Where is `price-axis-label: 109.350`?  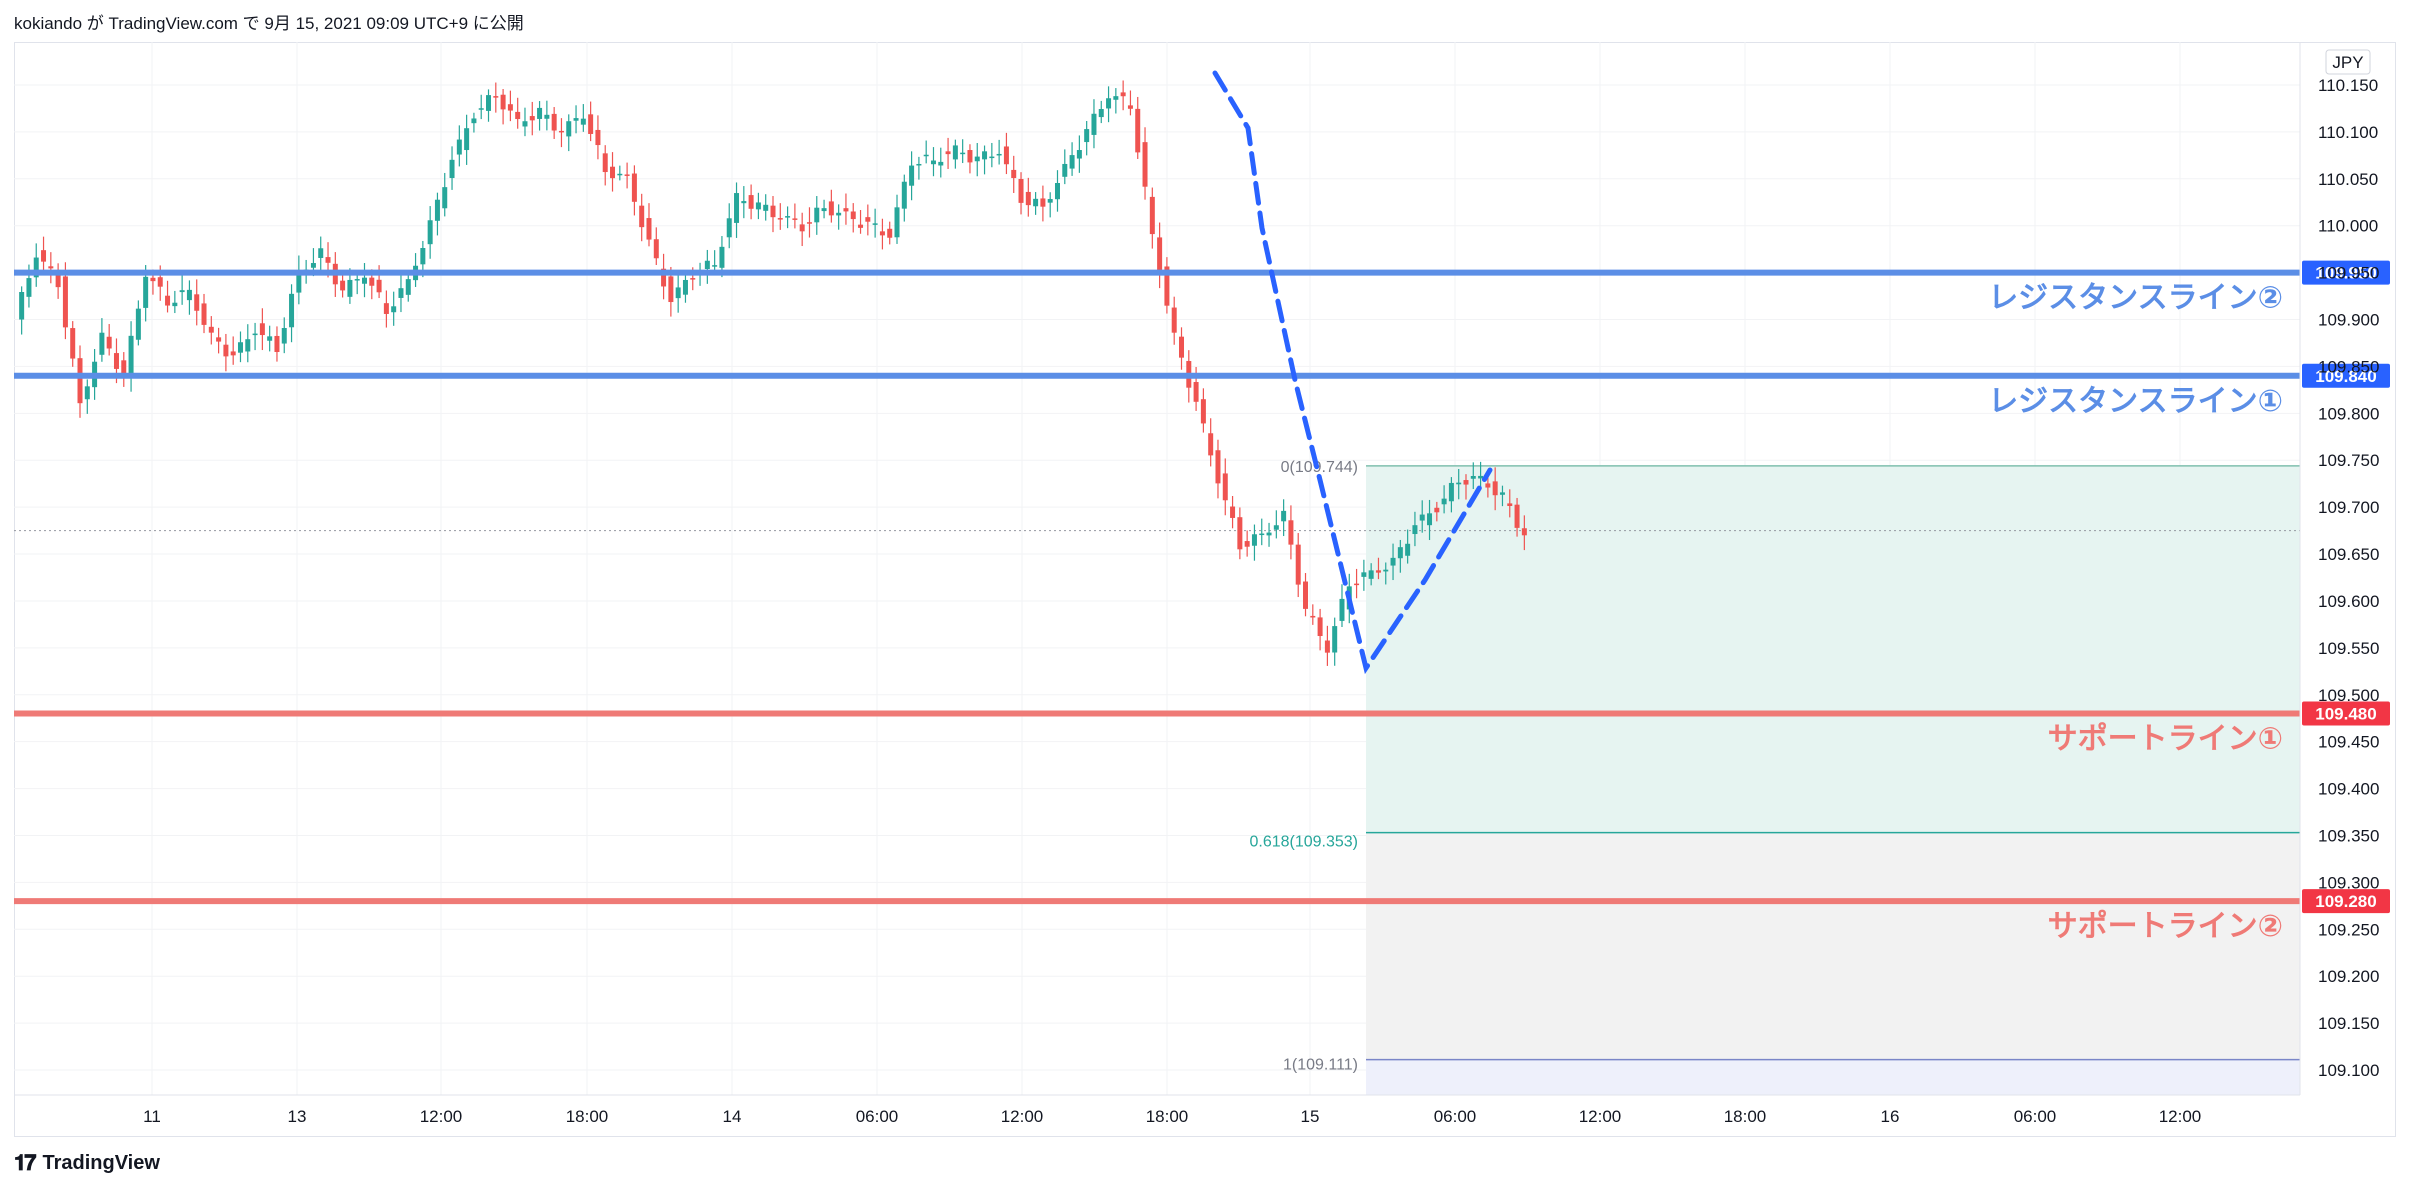
price-axis-label: 109.350 is located at coordinates (2348, 835).